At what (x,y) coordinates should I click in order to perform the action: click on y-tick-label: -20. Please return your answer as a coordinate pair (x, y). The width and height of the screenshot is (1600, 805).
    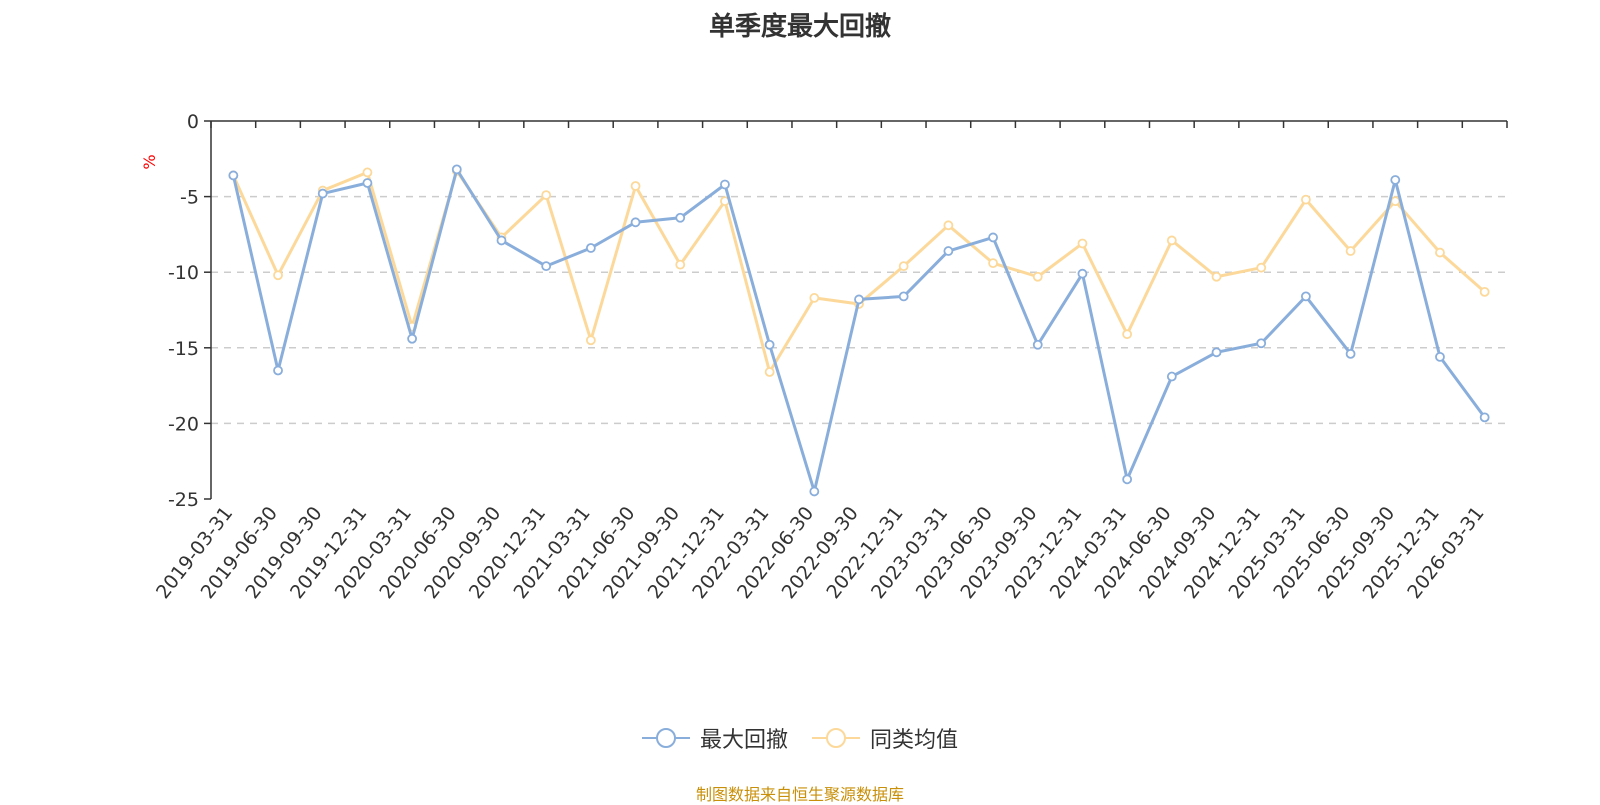
    Looking at the image, I should click on (183, 424).